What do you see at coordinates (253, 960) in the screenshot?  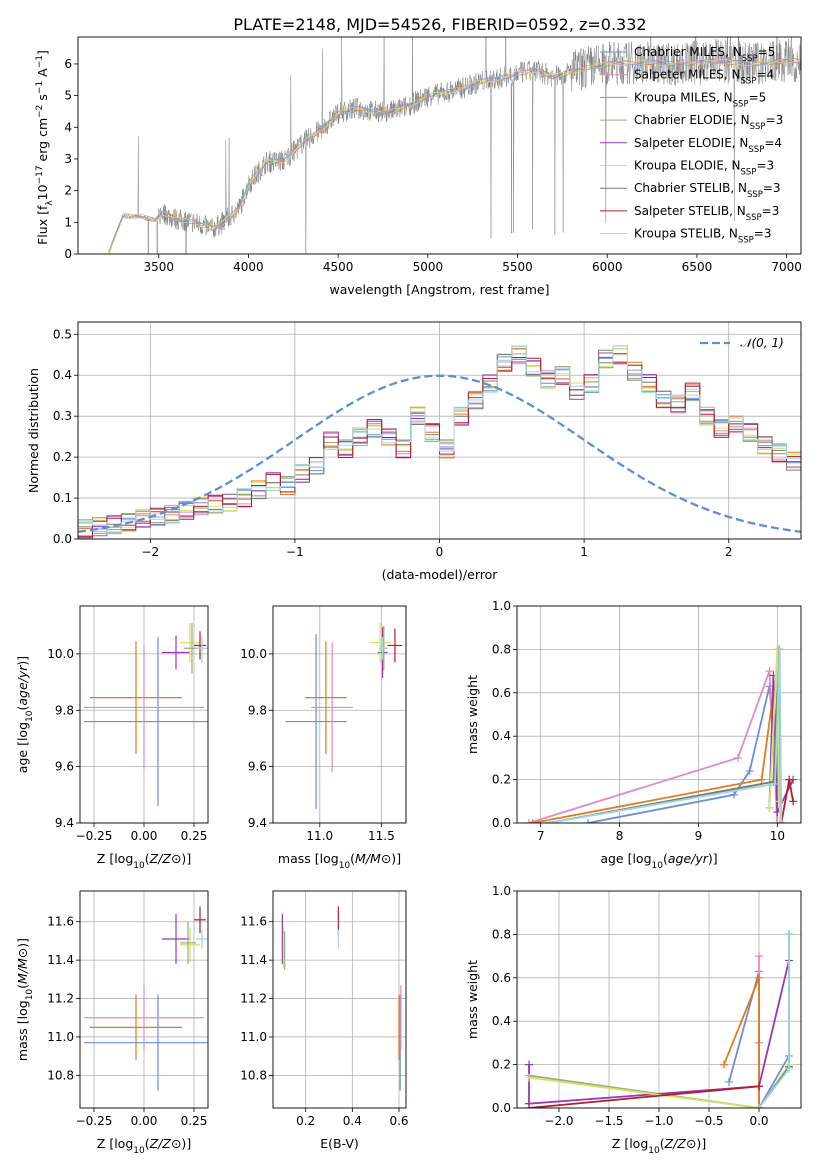 I see `y-tick-label: 11.4` at bounding box center [253, 960].